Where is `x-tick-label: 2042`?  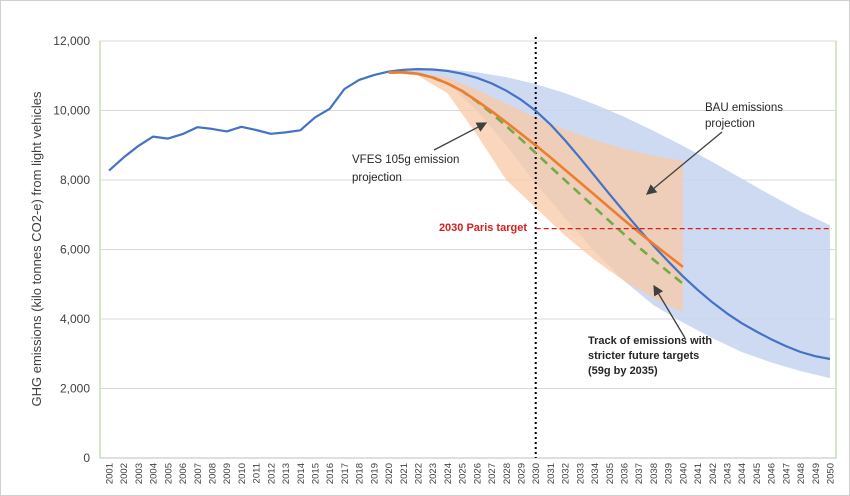 x-tick-label: 2042 is located at coordinates (713, 473).